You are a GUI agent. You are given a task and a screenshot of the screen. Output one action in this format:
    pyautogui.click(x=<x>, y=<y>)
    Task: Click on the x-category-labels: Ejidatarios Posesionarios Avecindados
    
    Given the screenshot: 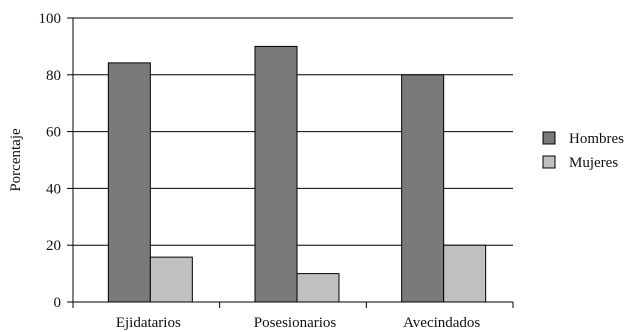 What is the action you would take?
    pyautogui.click(x=298, y=323)
    